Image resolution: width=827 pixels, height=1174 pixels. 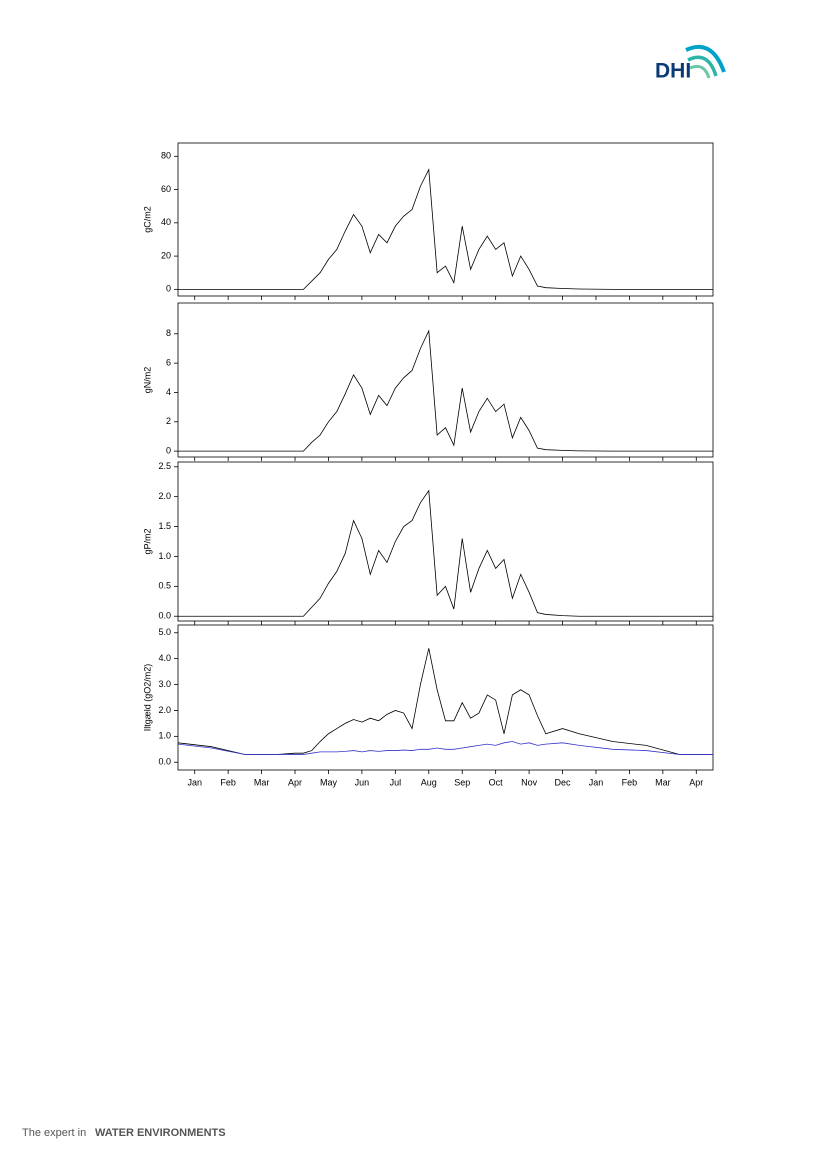 I want to click on x-tick-label: Dec, so click(x=563, y=782).